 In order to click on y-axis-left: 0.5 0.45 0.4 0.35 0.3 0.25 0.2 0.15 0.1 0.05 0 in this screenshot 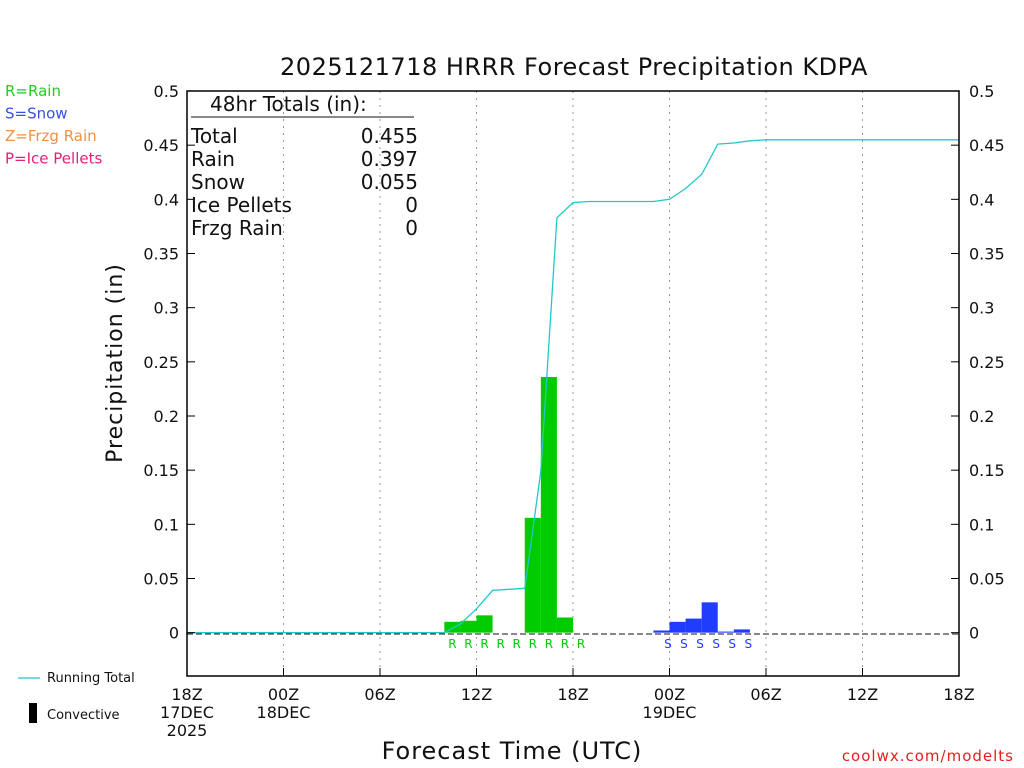, I will do `click(169, 362)`.